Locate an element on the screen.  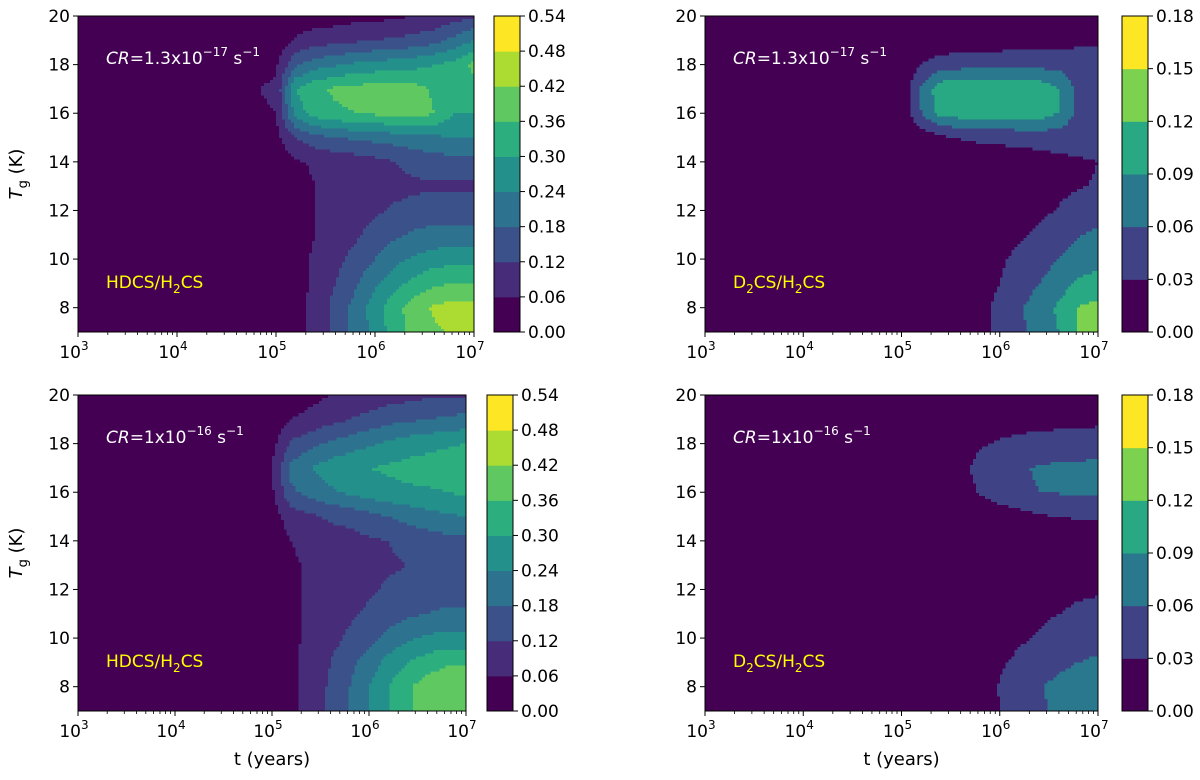
colorbar-tick-label: 0.00 is located at coordinates (1175, 712).